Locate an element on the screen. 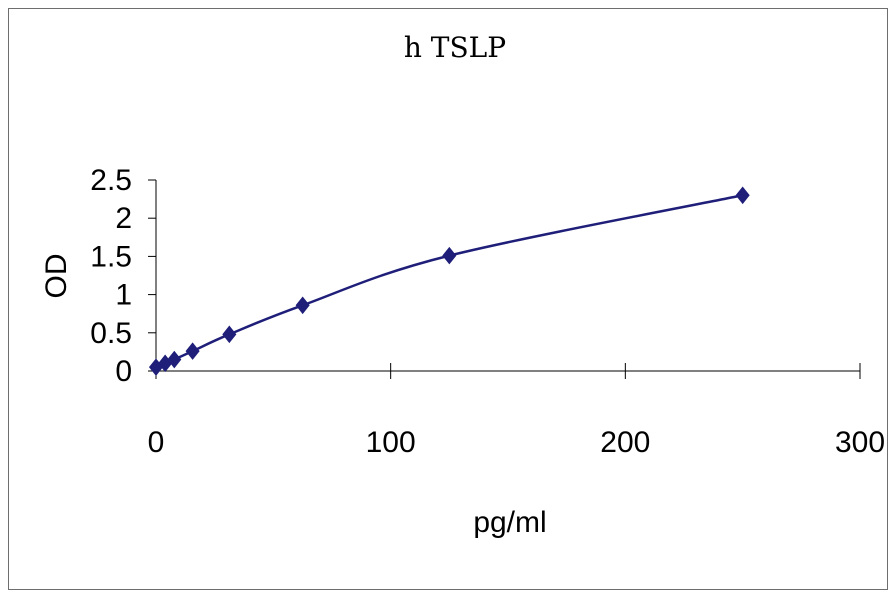  y-tick-label: 2 is located at coordinates (123, 218).